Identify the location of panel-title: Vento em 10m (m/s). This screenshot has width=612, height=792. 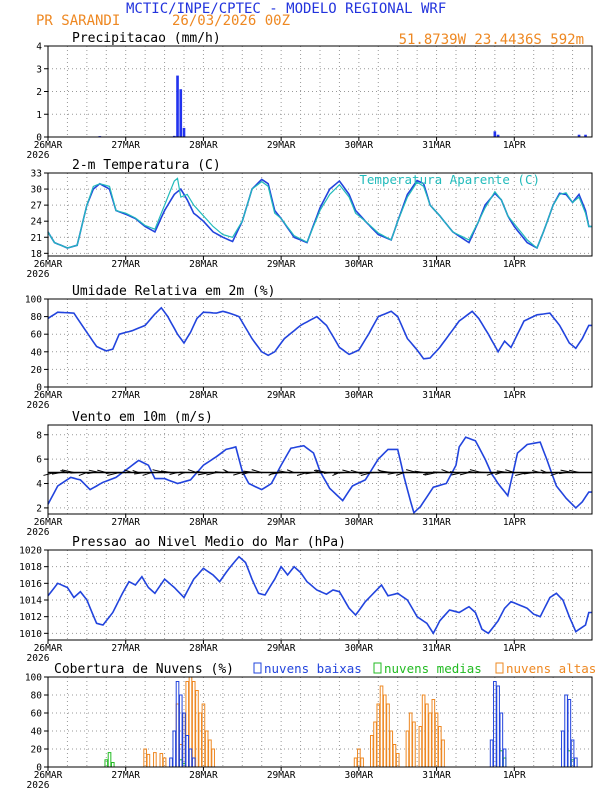
(142, 417).